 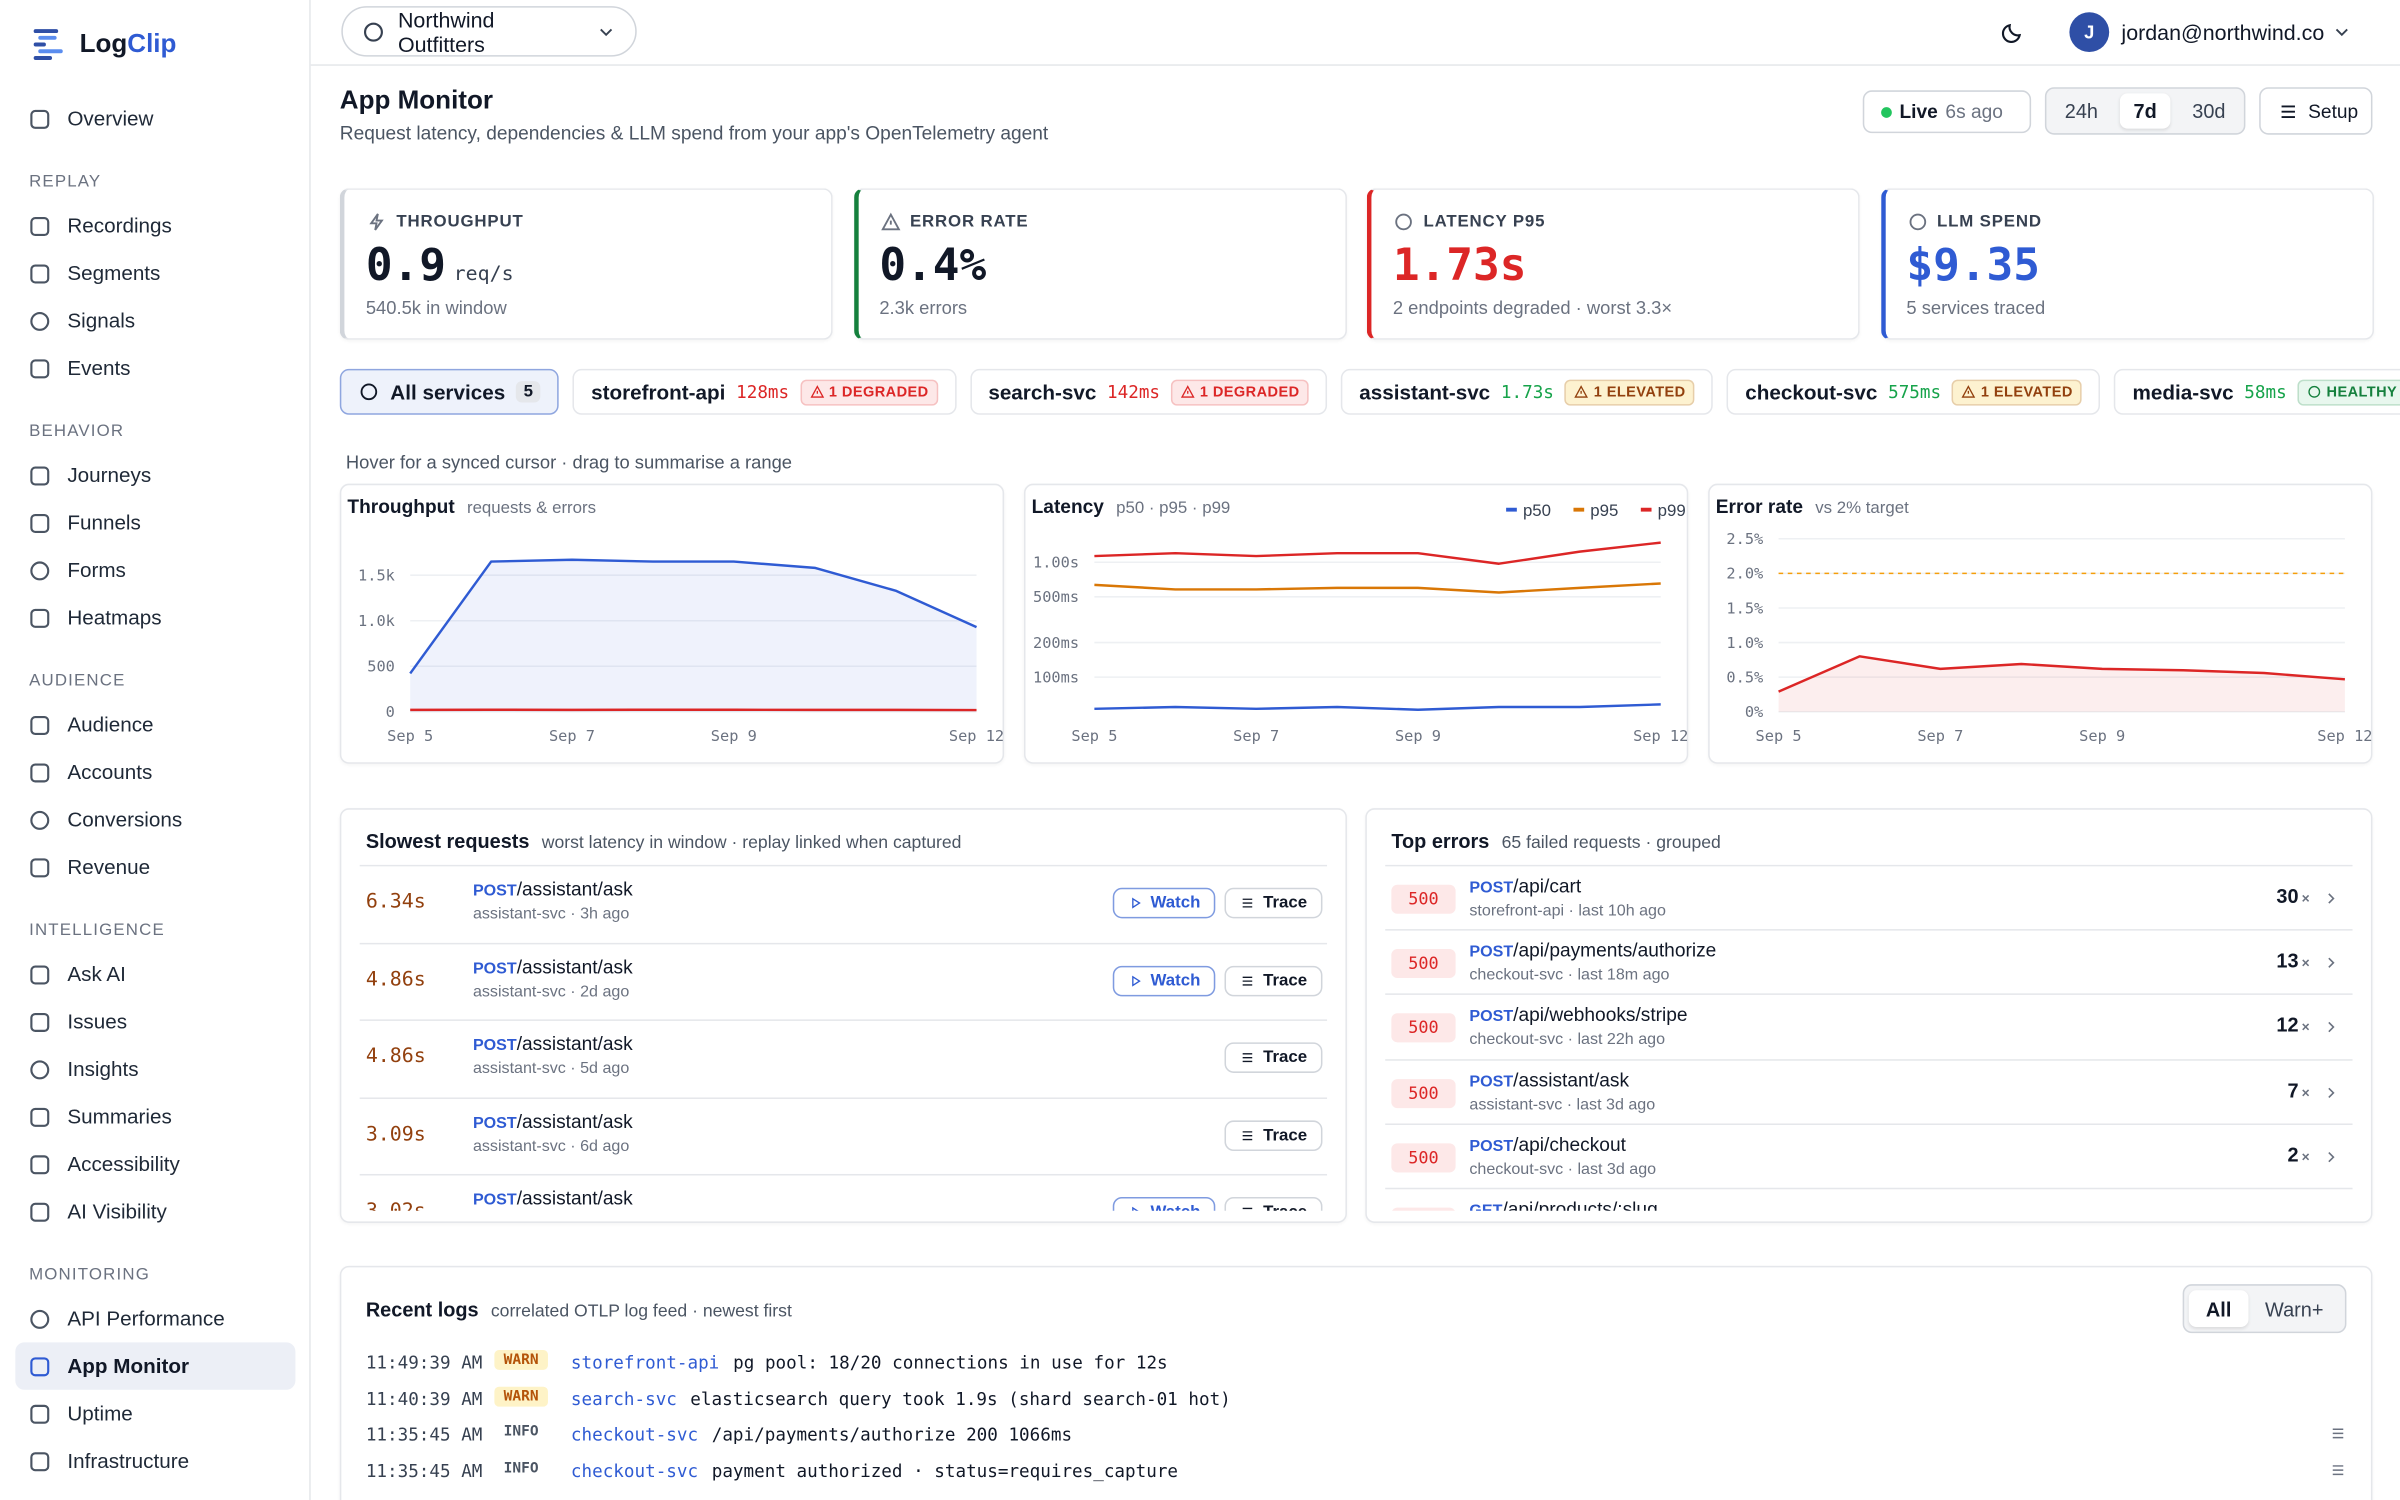 I want to click on range-option: 24h, so click(x=2081, y=111).